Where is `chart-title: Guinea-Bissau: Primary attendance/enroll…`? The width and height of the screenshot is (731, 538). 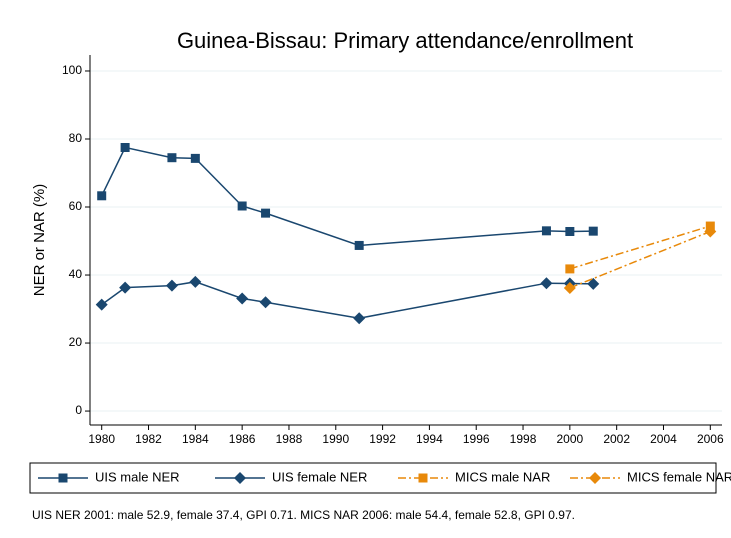 chart-title: Guinea-Bissau: Primary attendance/enroll… is located at coordinates (405, 40).